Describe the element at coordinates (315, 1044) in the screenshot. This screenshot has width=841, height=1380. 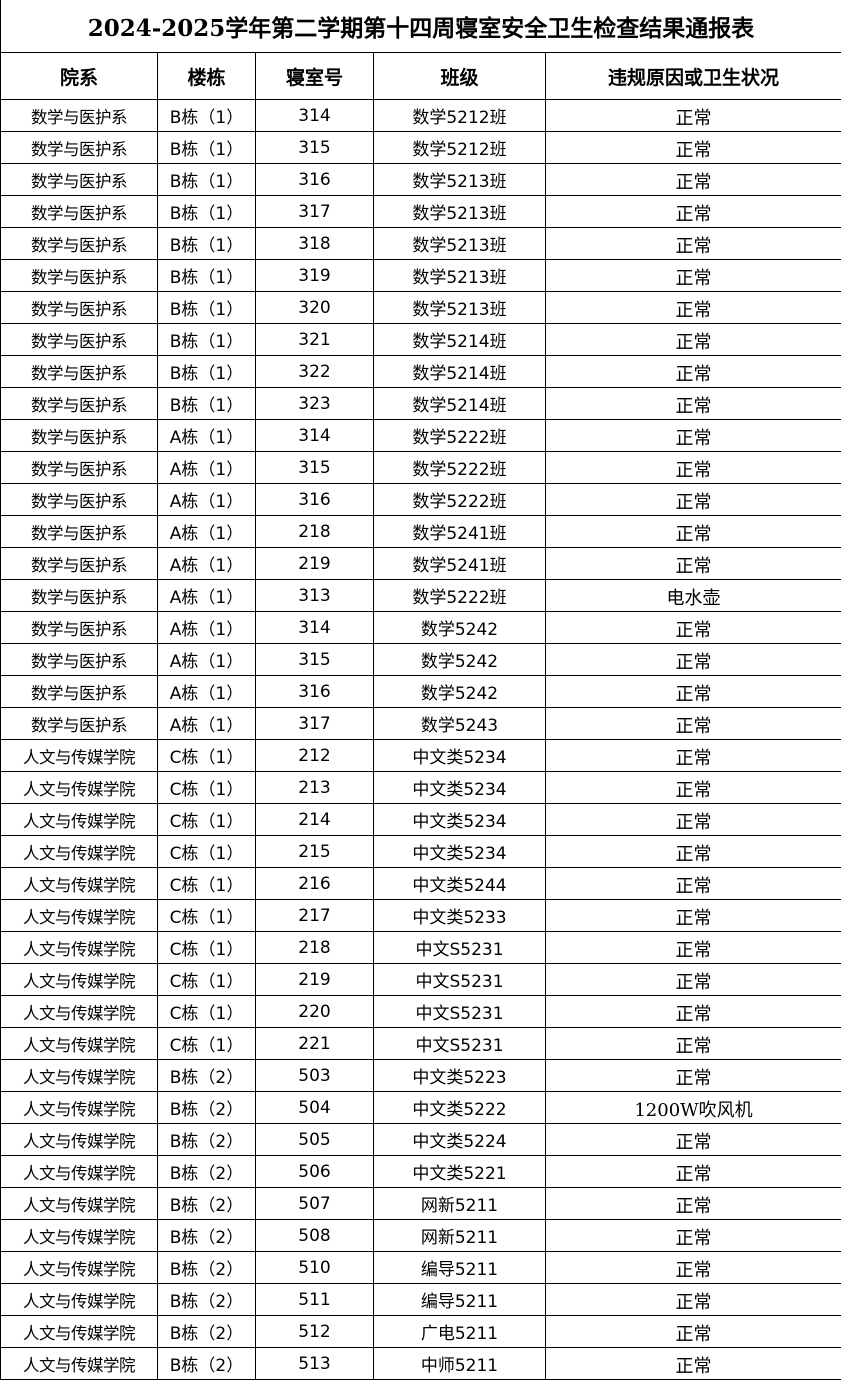
I see `table-cell: 221` at that location.